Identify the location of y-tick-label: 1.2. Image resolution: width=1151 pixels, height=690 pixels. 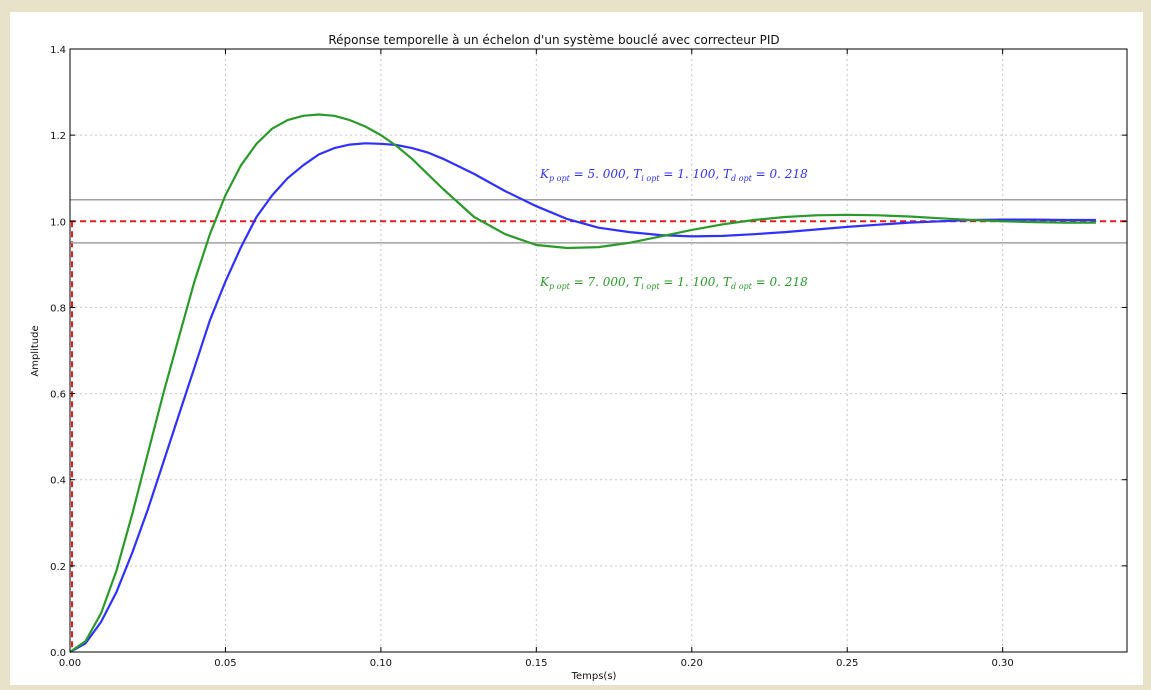
(58, 136).